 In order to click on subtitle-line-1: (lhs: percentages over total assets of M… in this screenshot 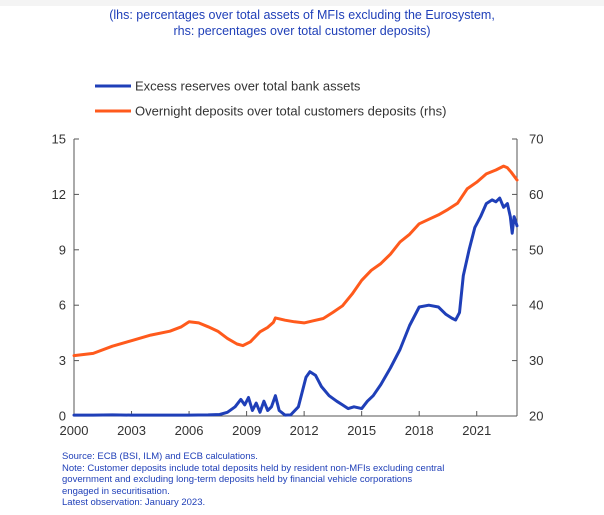, I will do `click(302, 15)`.